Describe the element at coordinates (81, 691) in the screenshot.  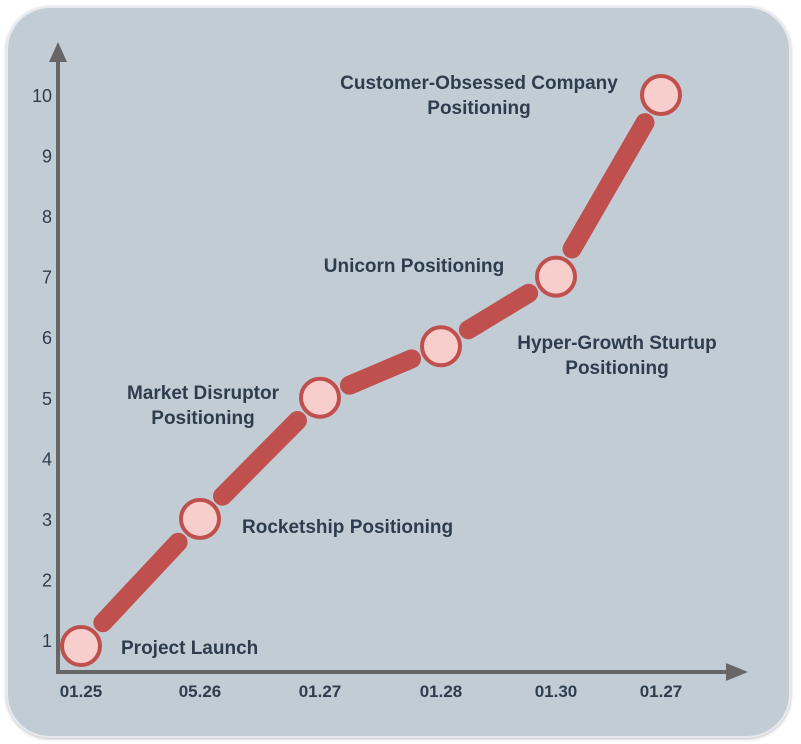
I see `x-tick-label: 01.25` at that location.